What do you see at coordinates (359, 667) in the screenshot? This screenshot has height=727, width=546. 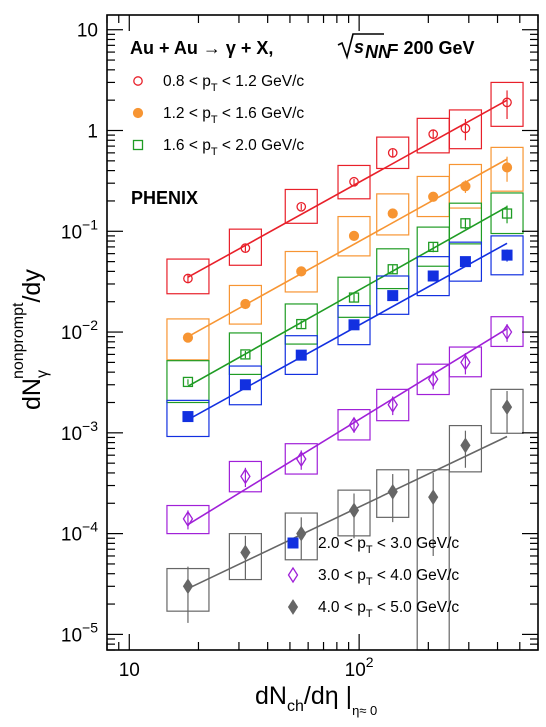 I see `x-tick-label: 102` at bounding box center [359, 667].